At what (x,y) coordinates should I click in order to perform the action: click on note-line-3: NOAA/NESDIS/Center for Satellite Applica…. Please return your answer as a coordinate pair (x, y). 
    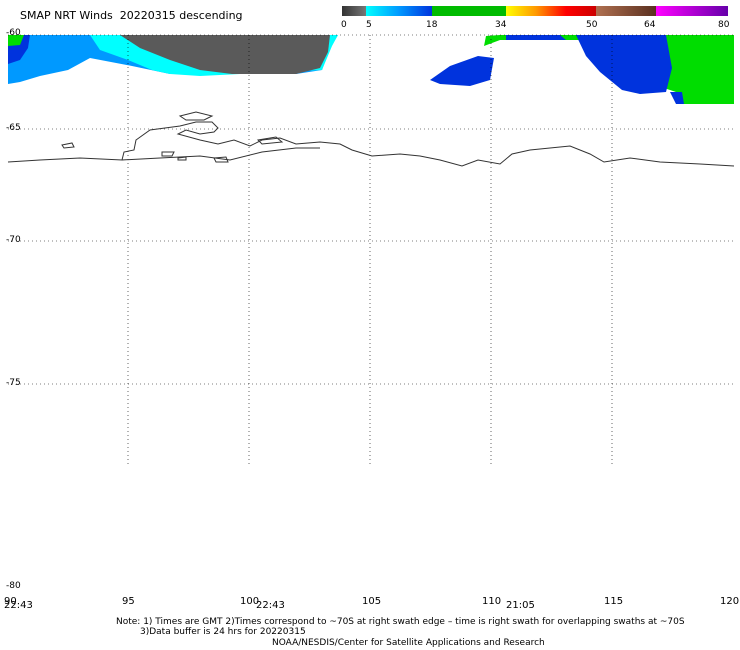
    Looking at the image, I should click on (408, 643).